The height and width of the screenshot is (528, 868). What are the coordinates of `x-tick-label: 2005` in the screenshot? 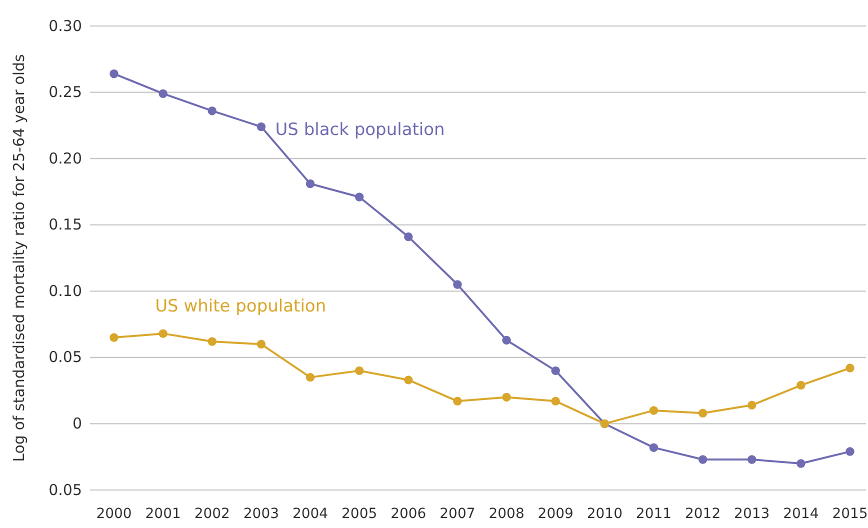 It's located at (360, 514).